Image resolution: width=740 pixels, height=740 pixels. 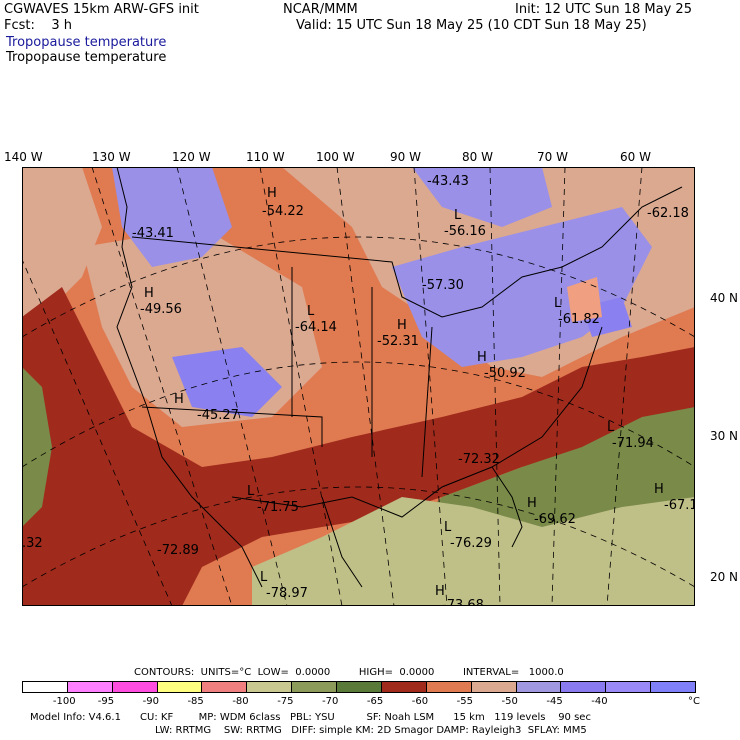 I want to click on colorbar-label: -40, so click(x=599, y=701).